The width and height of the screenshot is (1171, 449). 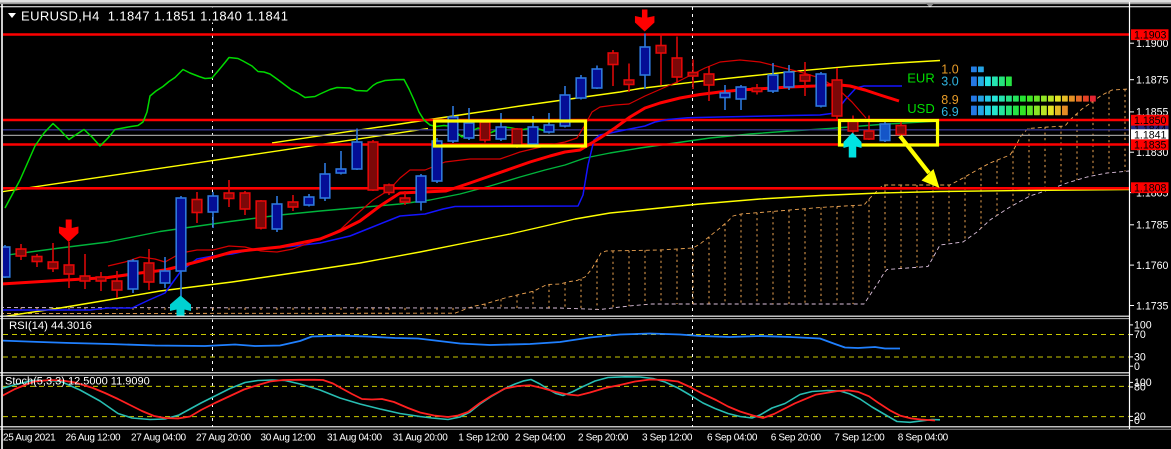 I want to click on svg-text: 1.1760, so click(x=1152, y=266).